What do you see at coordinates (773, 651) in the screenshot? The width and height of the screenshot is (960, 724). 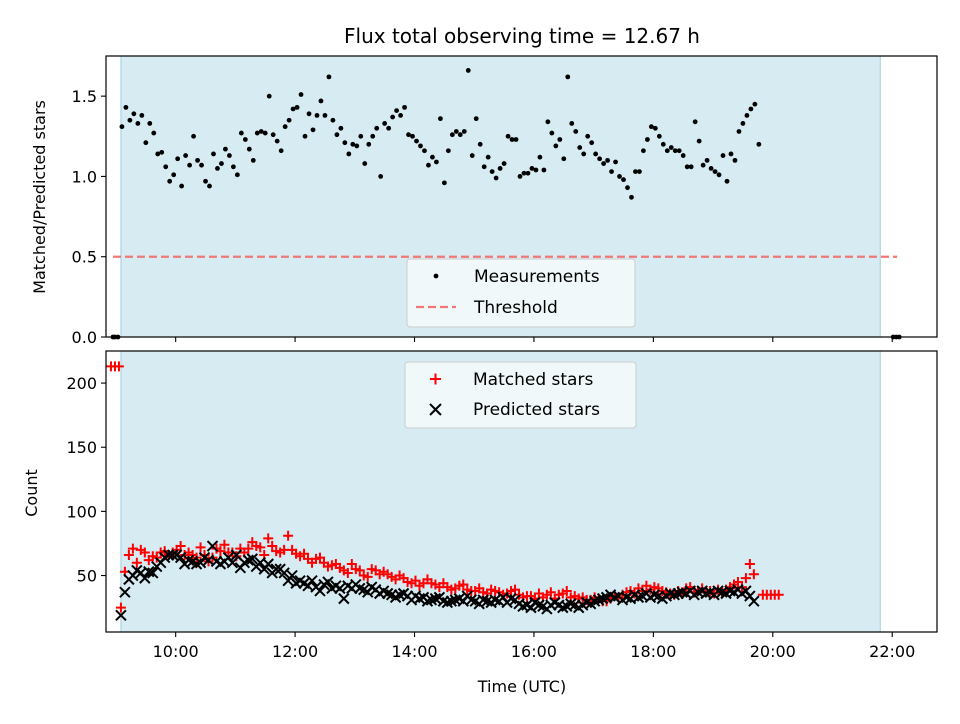 I see `x-tick-label: 20:00` at bounding box center [773, 651].